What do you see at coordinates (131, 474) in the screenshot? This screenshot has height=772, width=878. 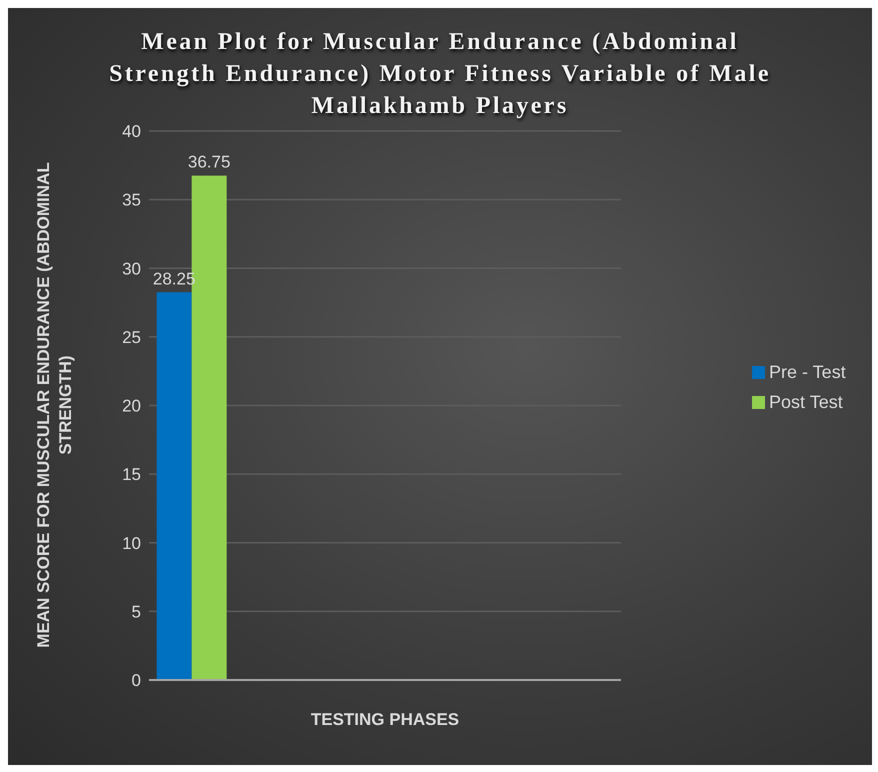 I see `y-tick-label: 15` at bounding box center [131, 474].